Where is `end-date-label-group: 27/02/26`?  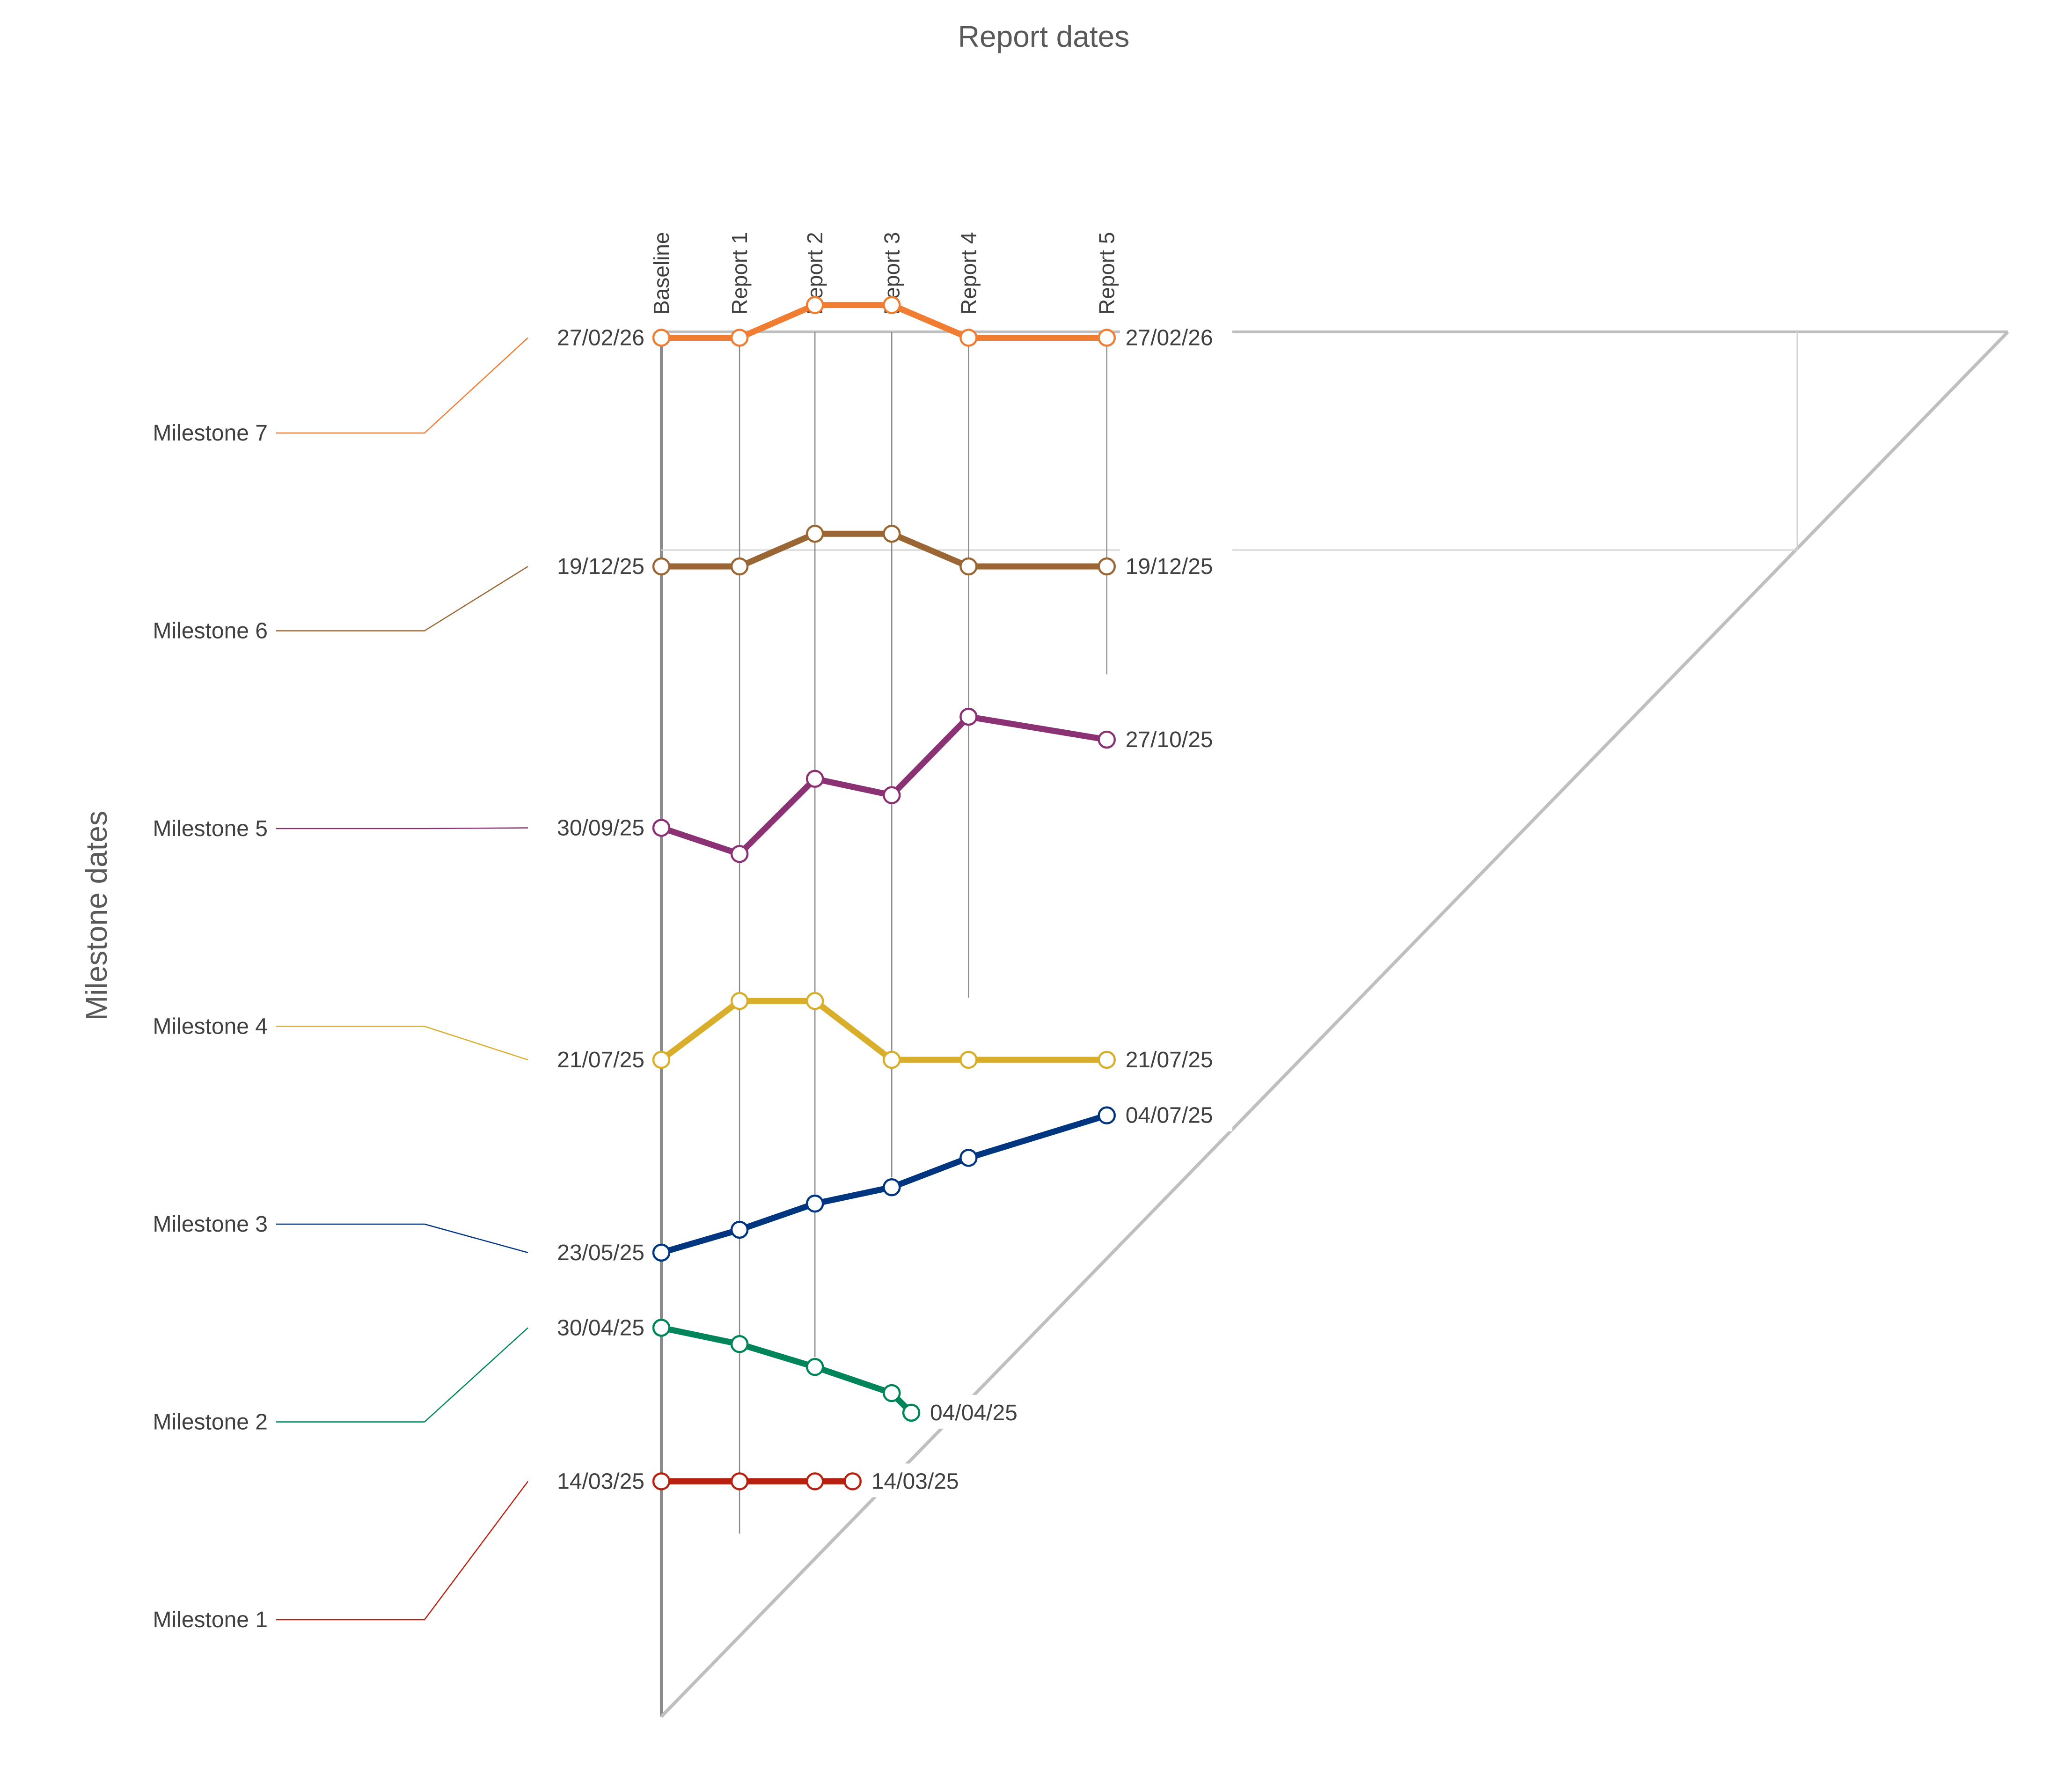
end-date-label-group: 27/02/26 is located at coordinates (1176, 337).